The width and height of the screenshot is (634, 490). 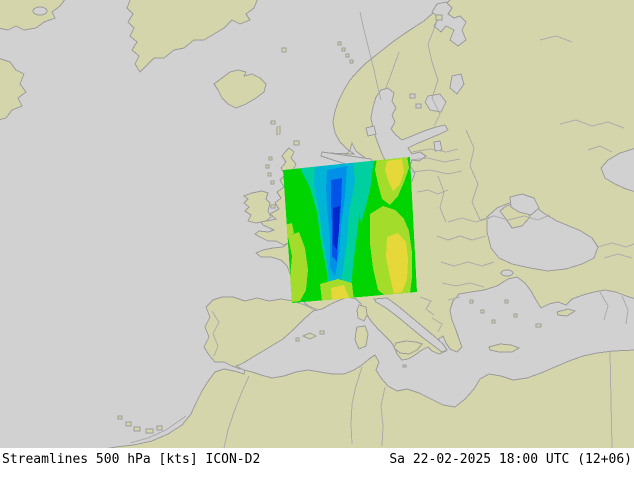 What do you see at coordinates (390, 39) in the screenshot?
I see `lofoten-islands` at bounding box center [390, 39].